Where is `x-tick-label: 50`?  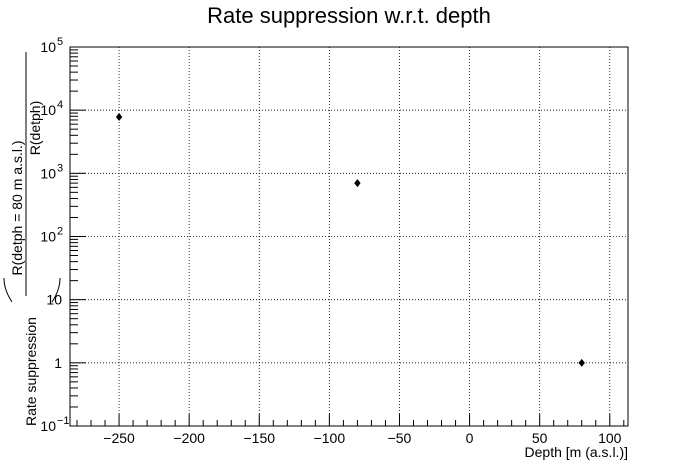 x-tick-label: 50 is located at coordinates (540, 438).